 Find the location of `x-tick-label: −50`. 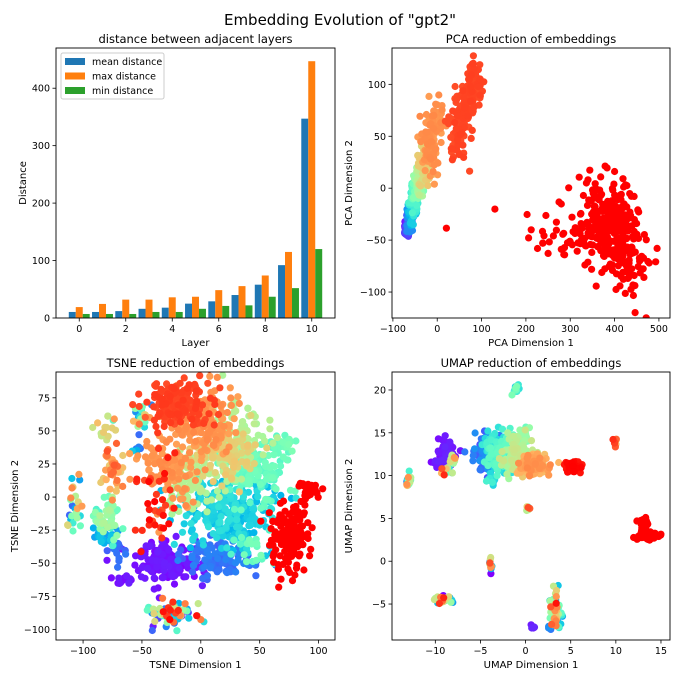

x-tick-label: −50 is located at coordinates (142, 651).